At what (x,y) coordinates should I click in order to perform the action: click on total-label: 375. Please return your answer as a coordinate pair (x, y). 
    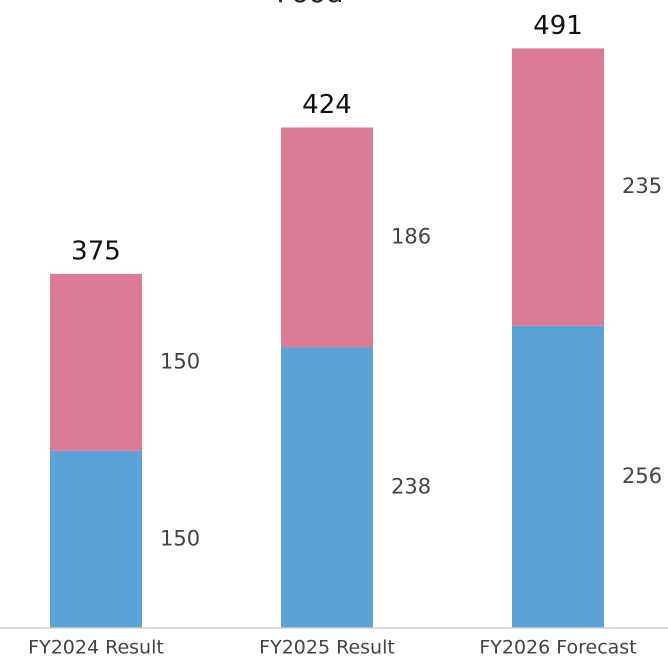
    Looking at the image, I should click on (96, 251).